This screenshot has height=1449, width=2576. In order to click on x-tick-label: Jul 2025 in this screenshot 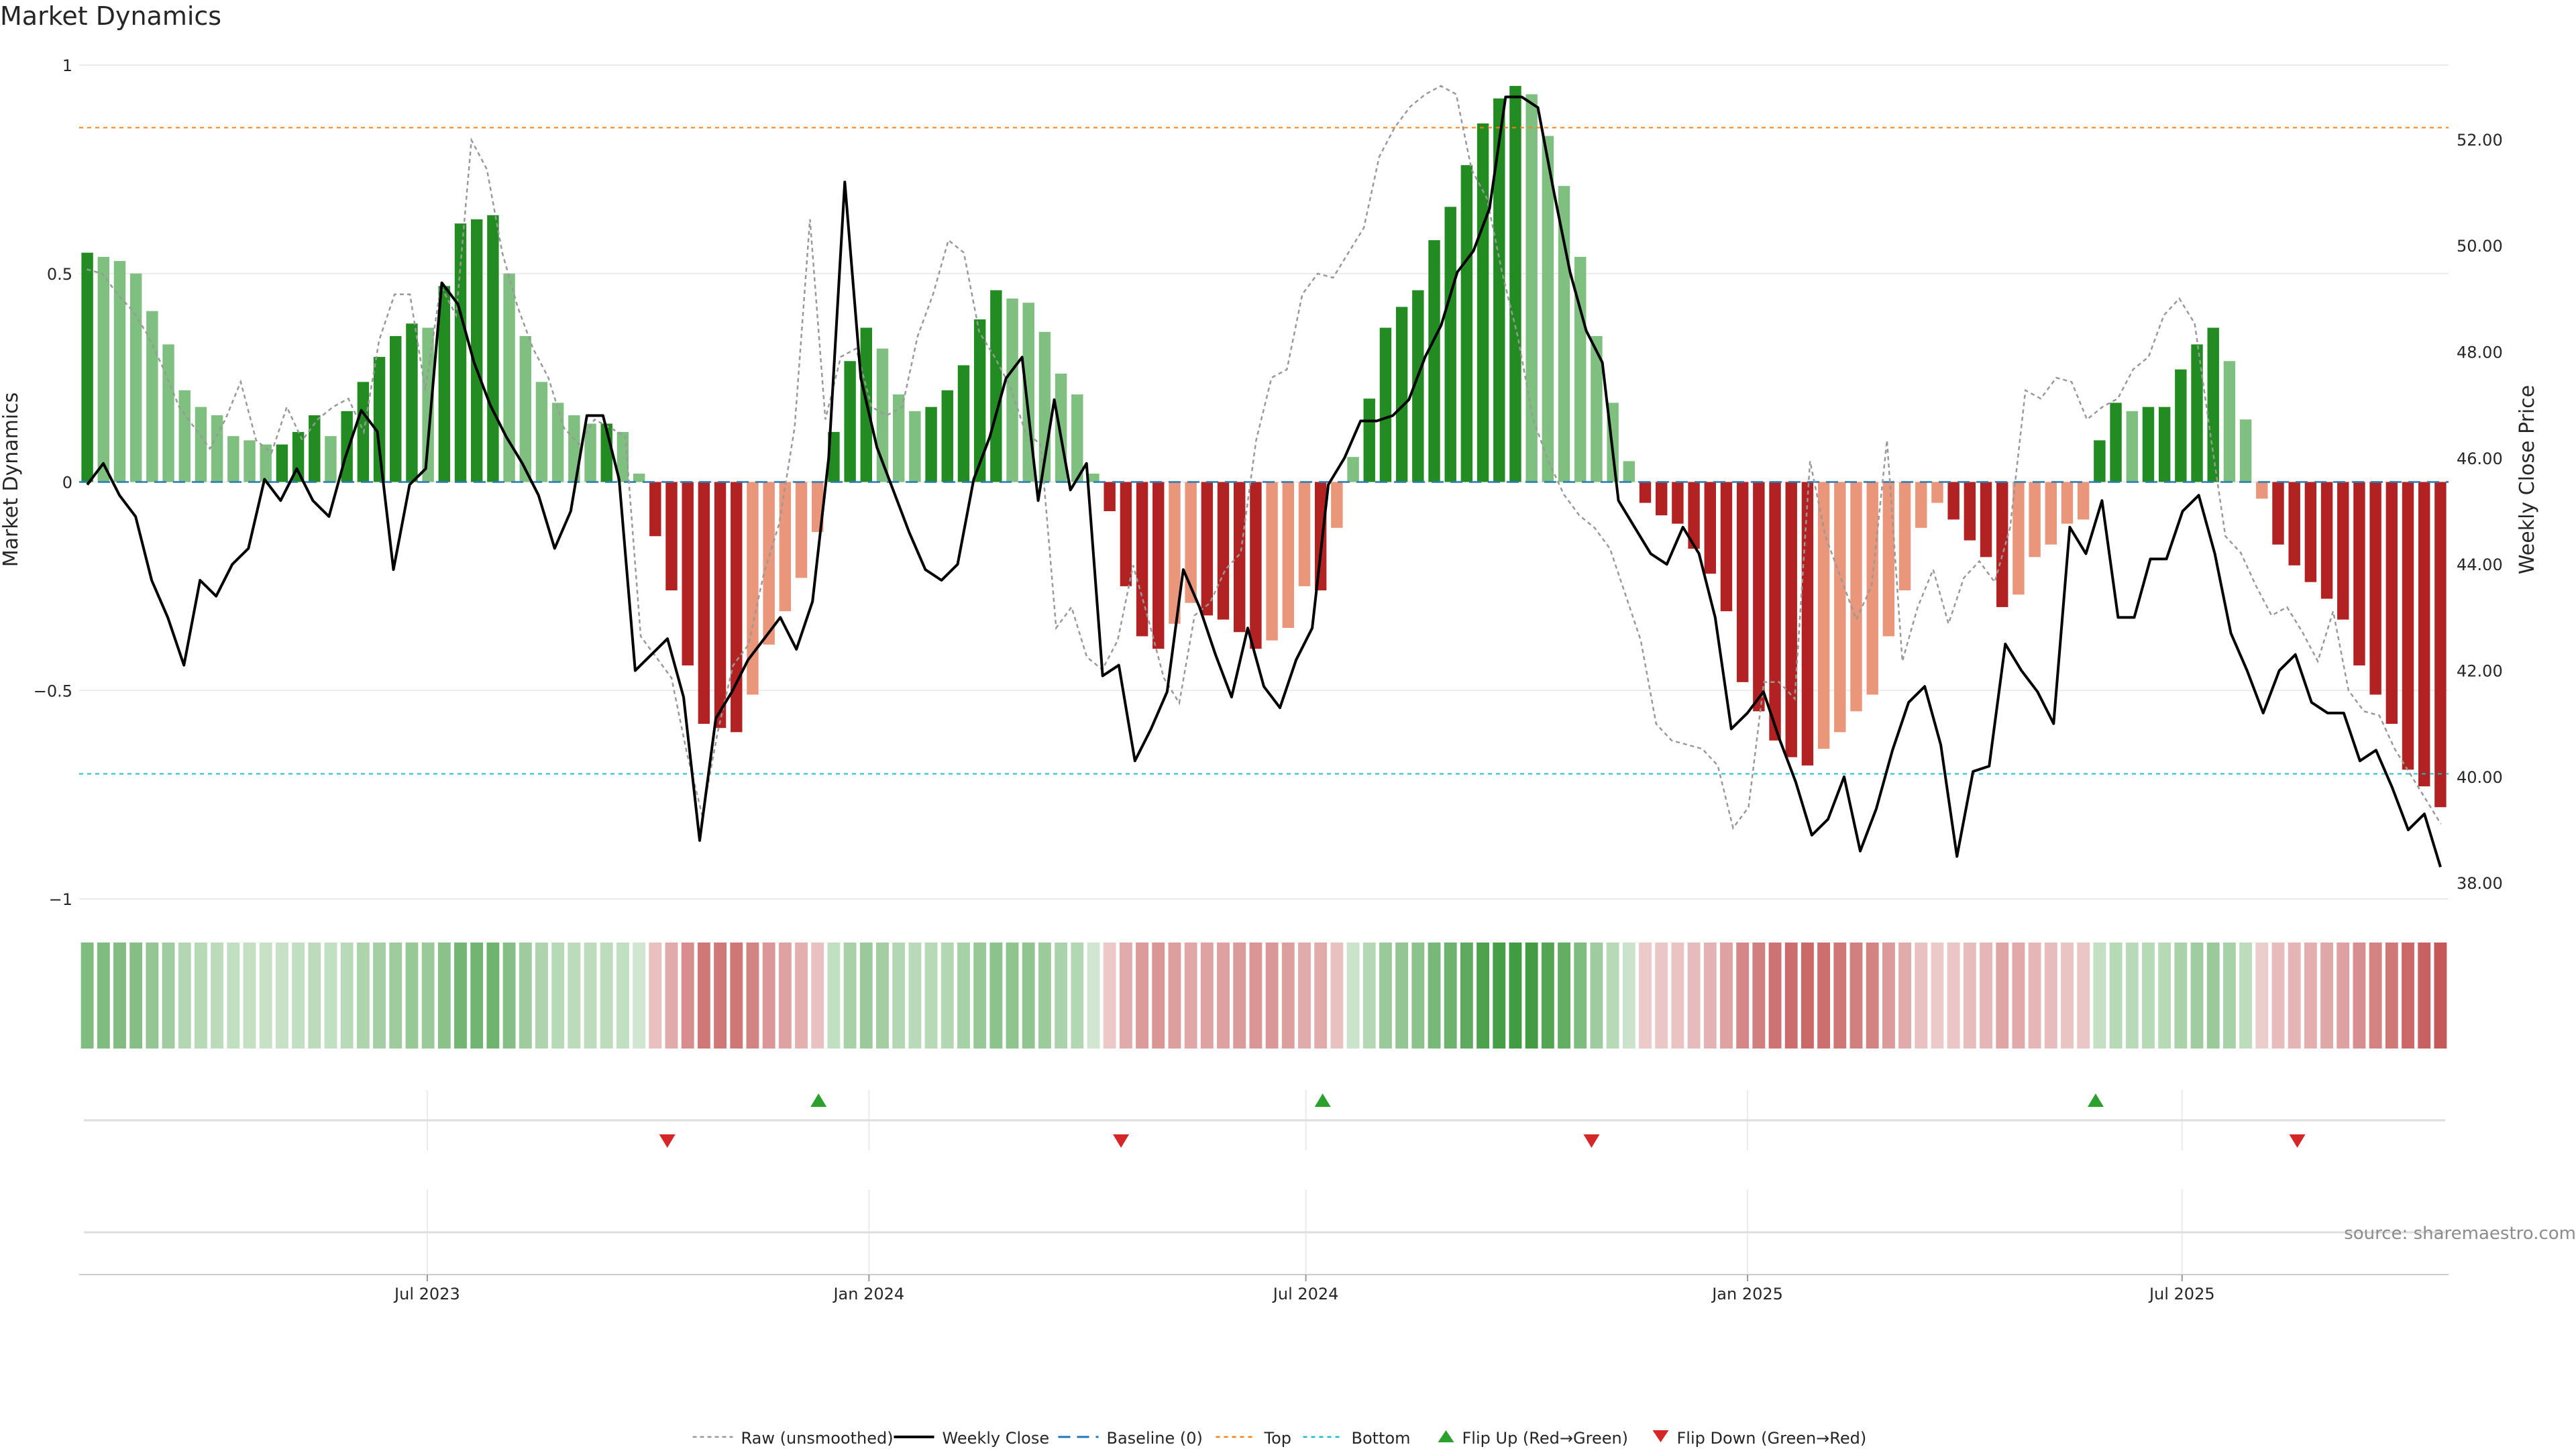, I will do `click(2181, 1294)`.